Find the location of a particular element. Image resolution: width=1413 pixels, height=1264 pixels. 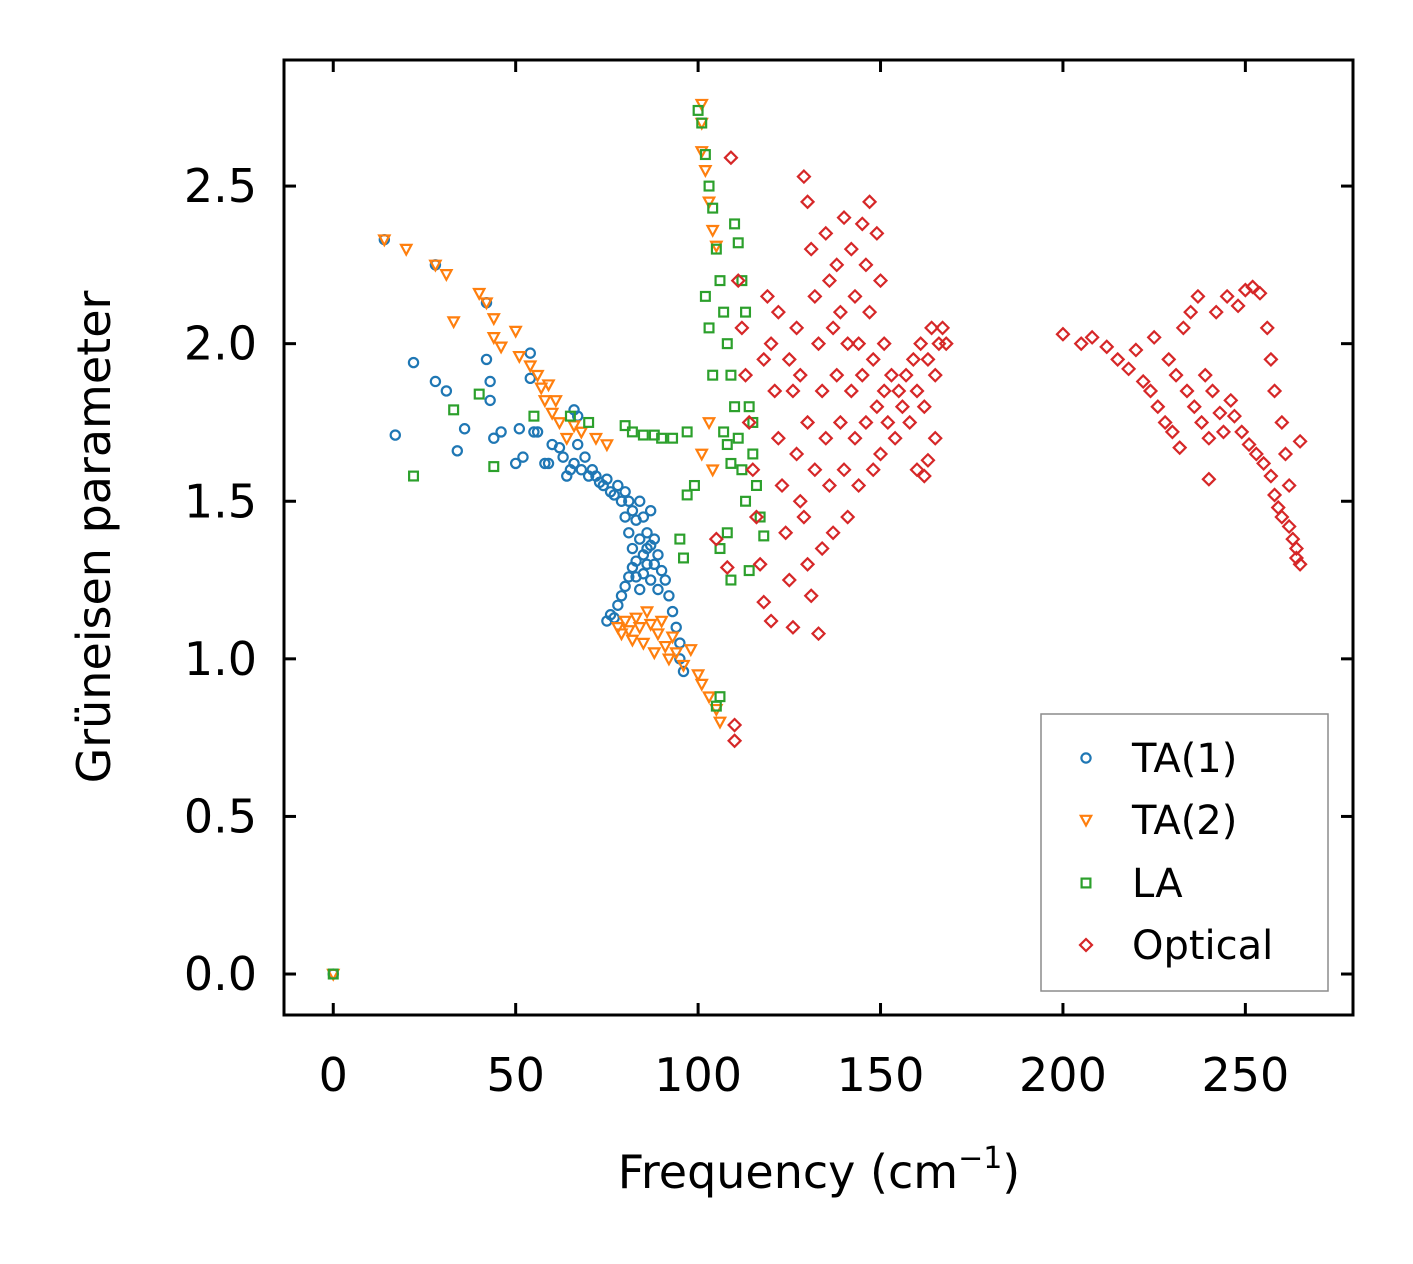

legend-marker-triangle-down is located at coordinates (1086, 821).